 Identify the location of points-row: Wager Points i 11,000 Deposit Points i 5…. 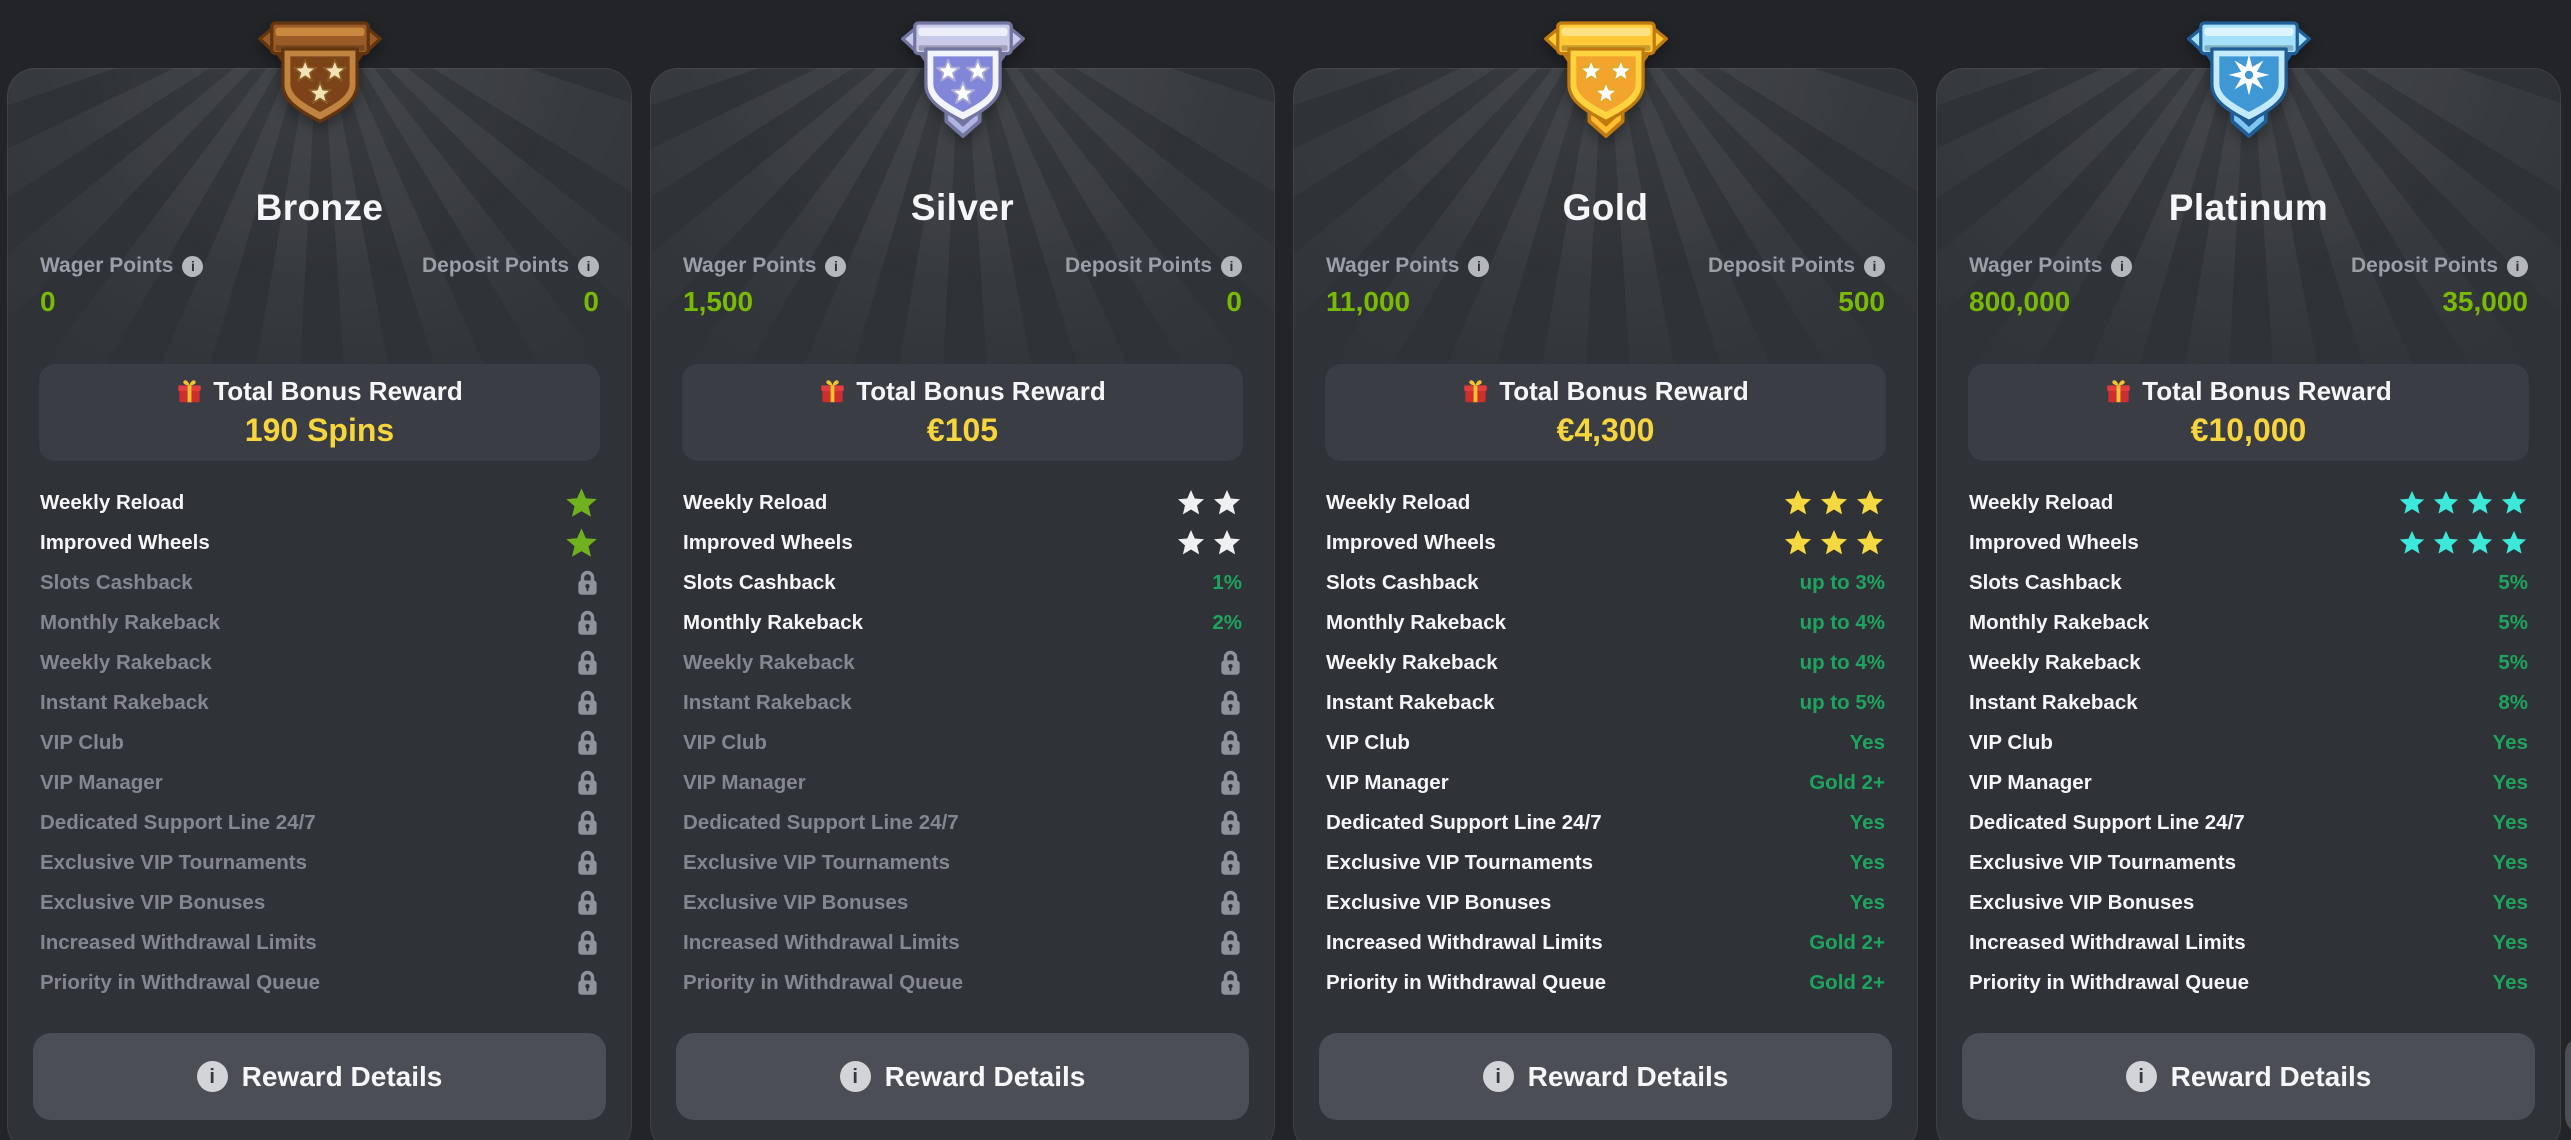
(1605, 286).